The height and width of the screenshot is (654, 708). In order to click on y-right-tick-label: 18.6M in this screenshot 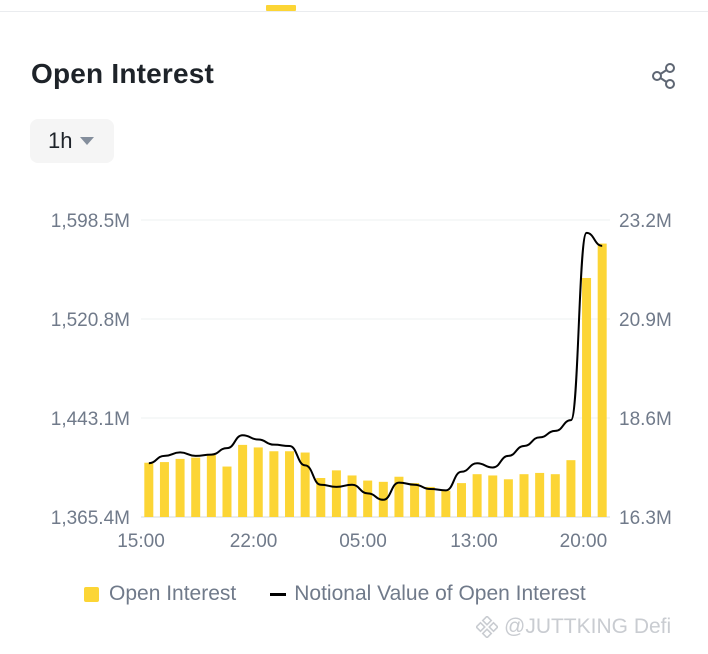, I will do `click(645, 419)`.